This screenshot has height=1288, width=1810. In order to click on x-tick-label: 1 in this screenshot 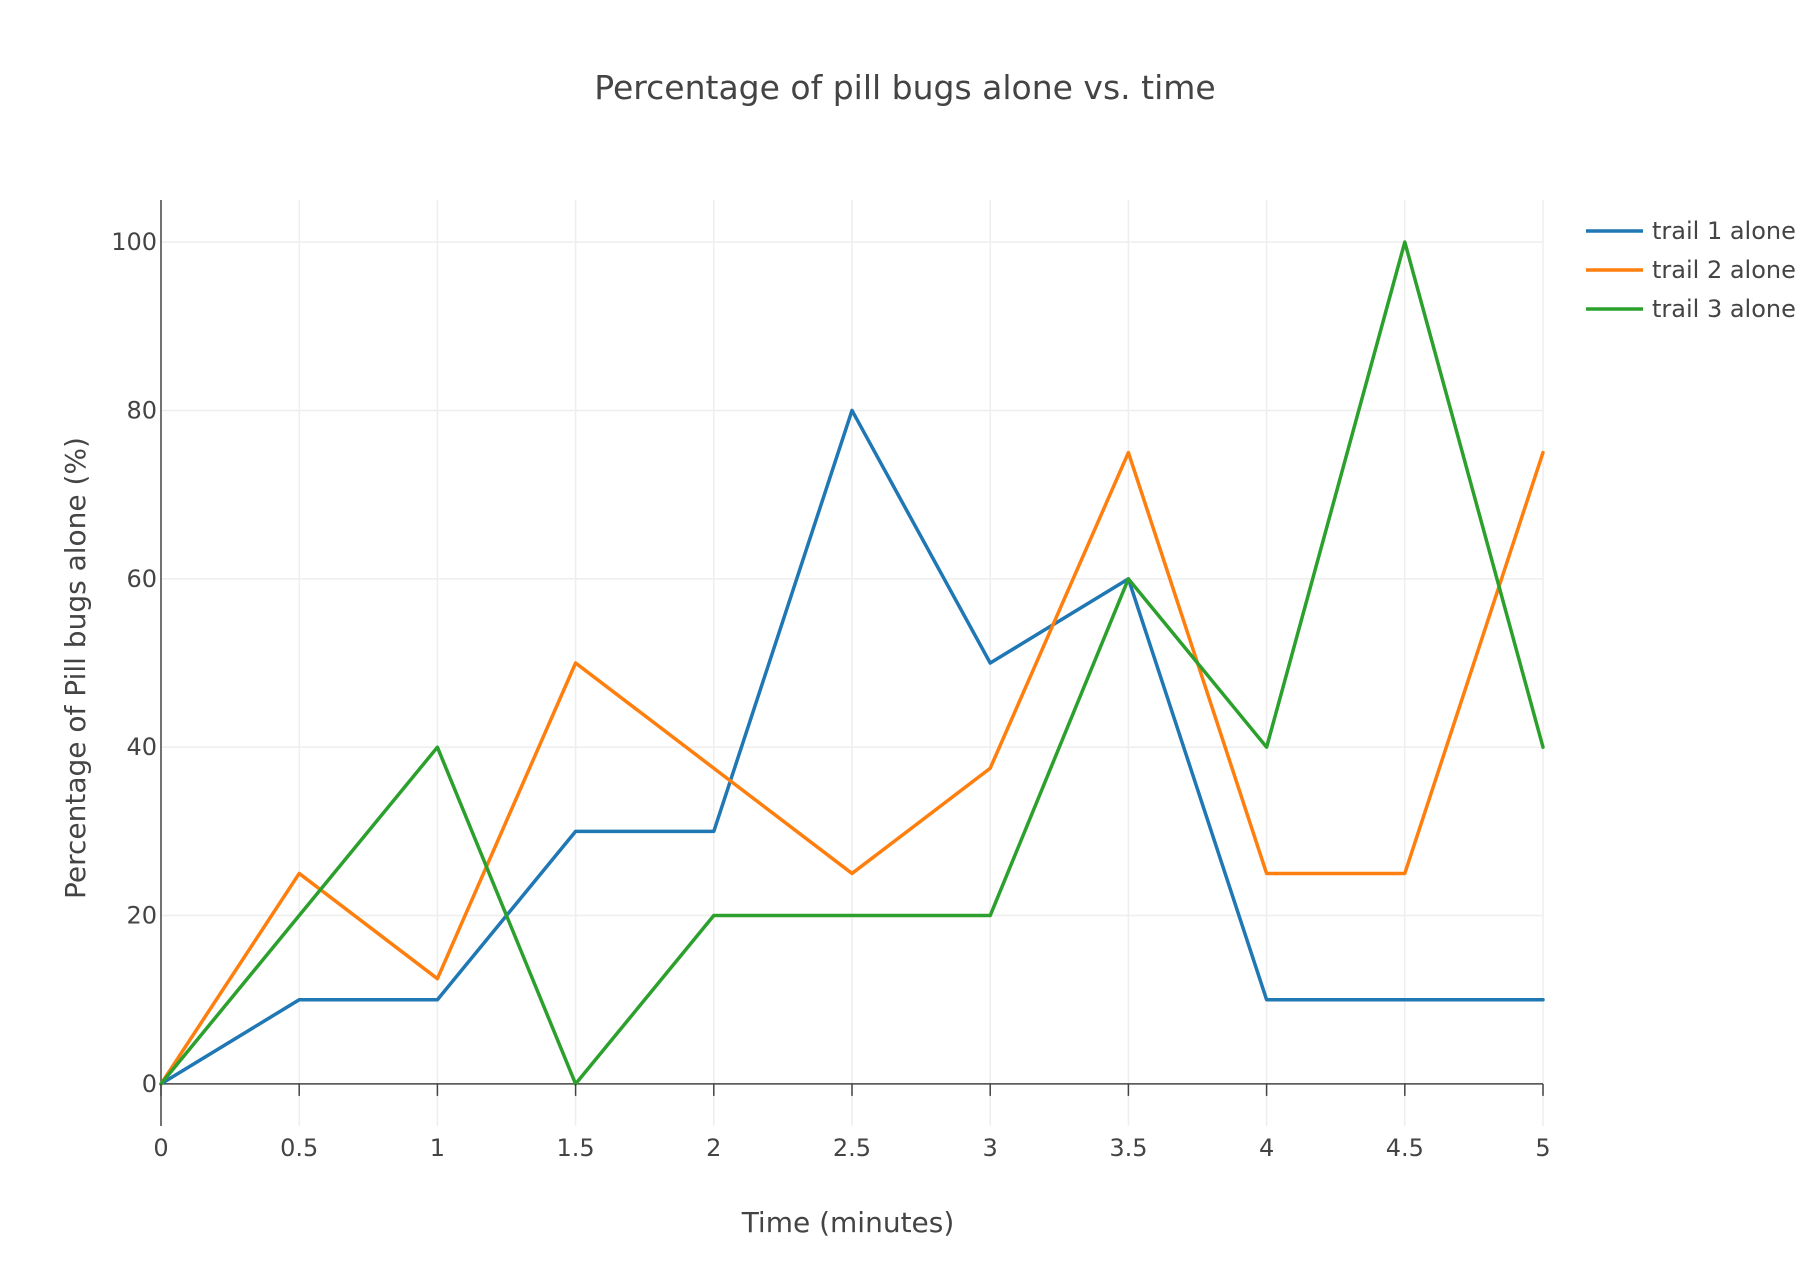, I will do `click(437, 1148)`.